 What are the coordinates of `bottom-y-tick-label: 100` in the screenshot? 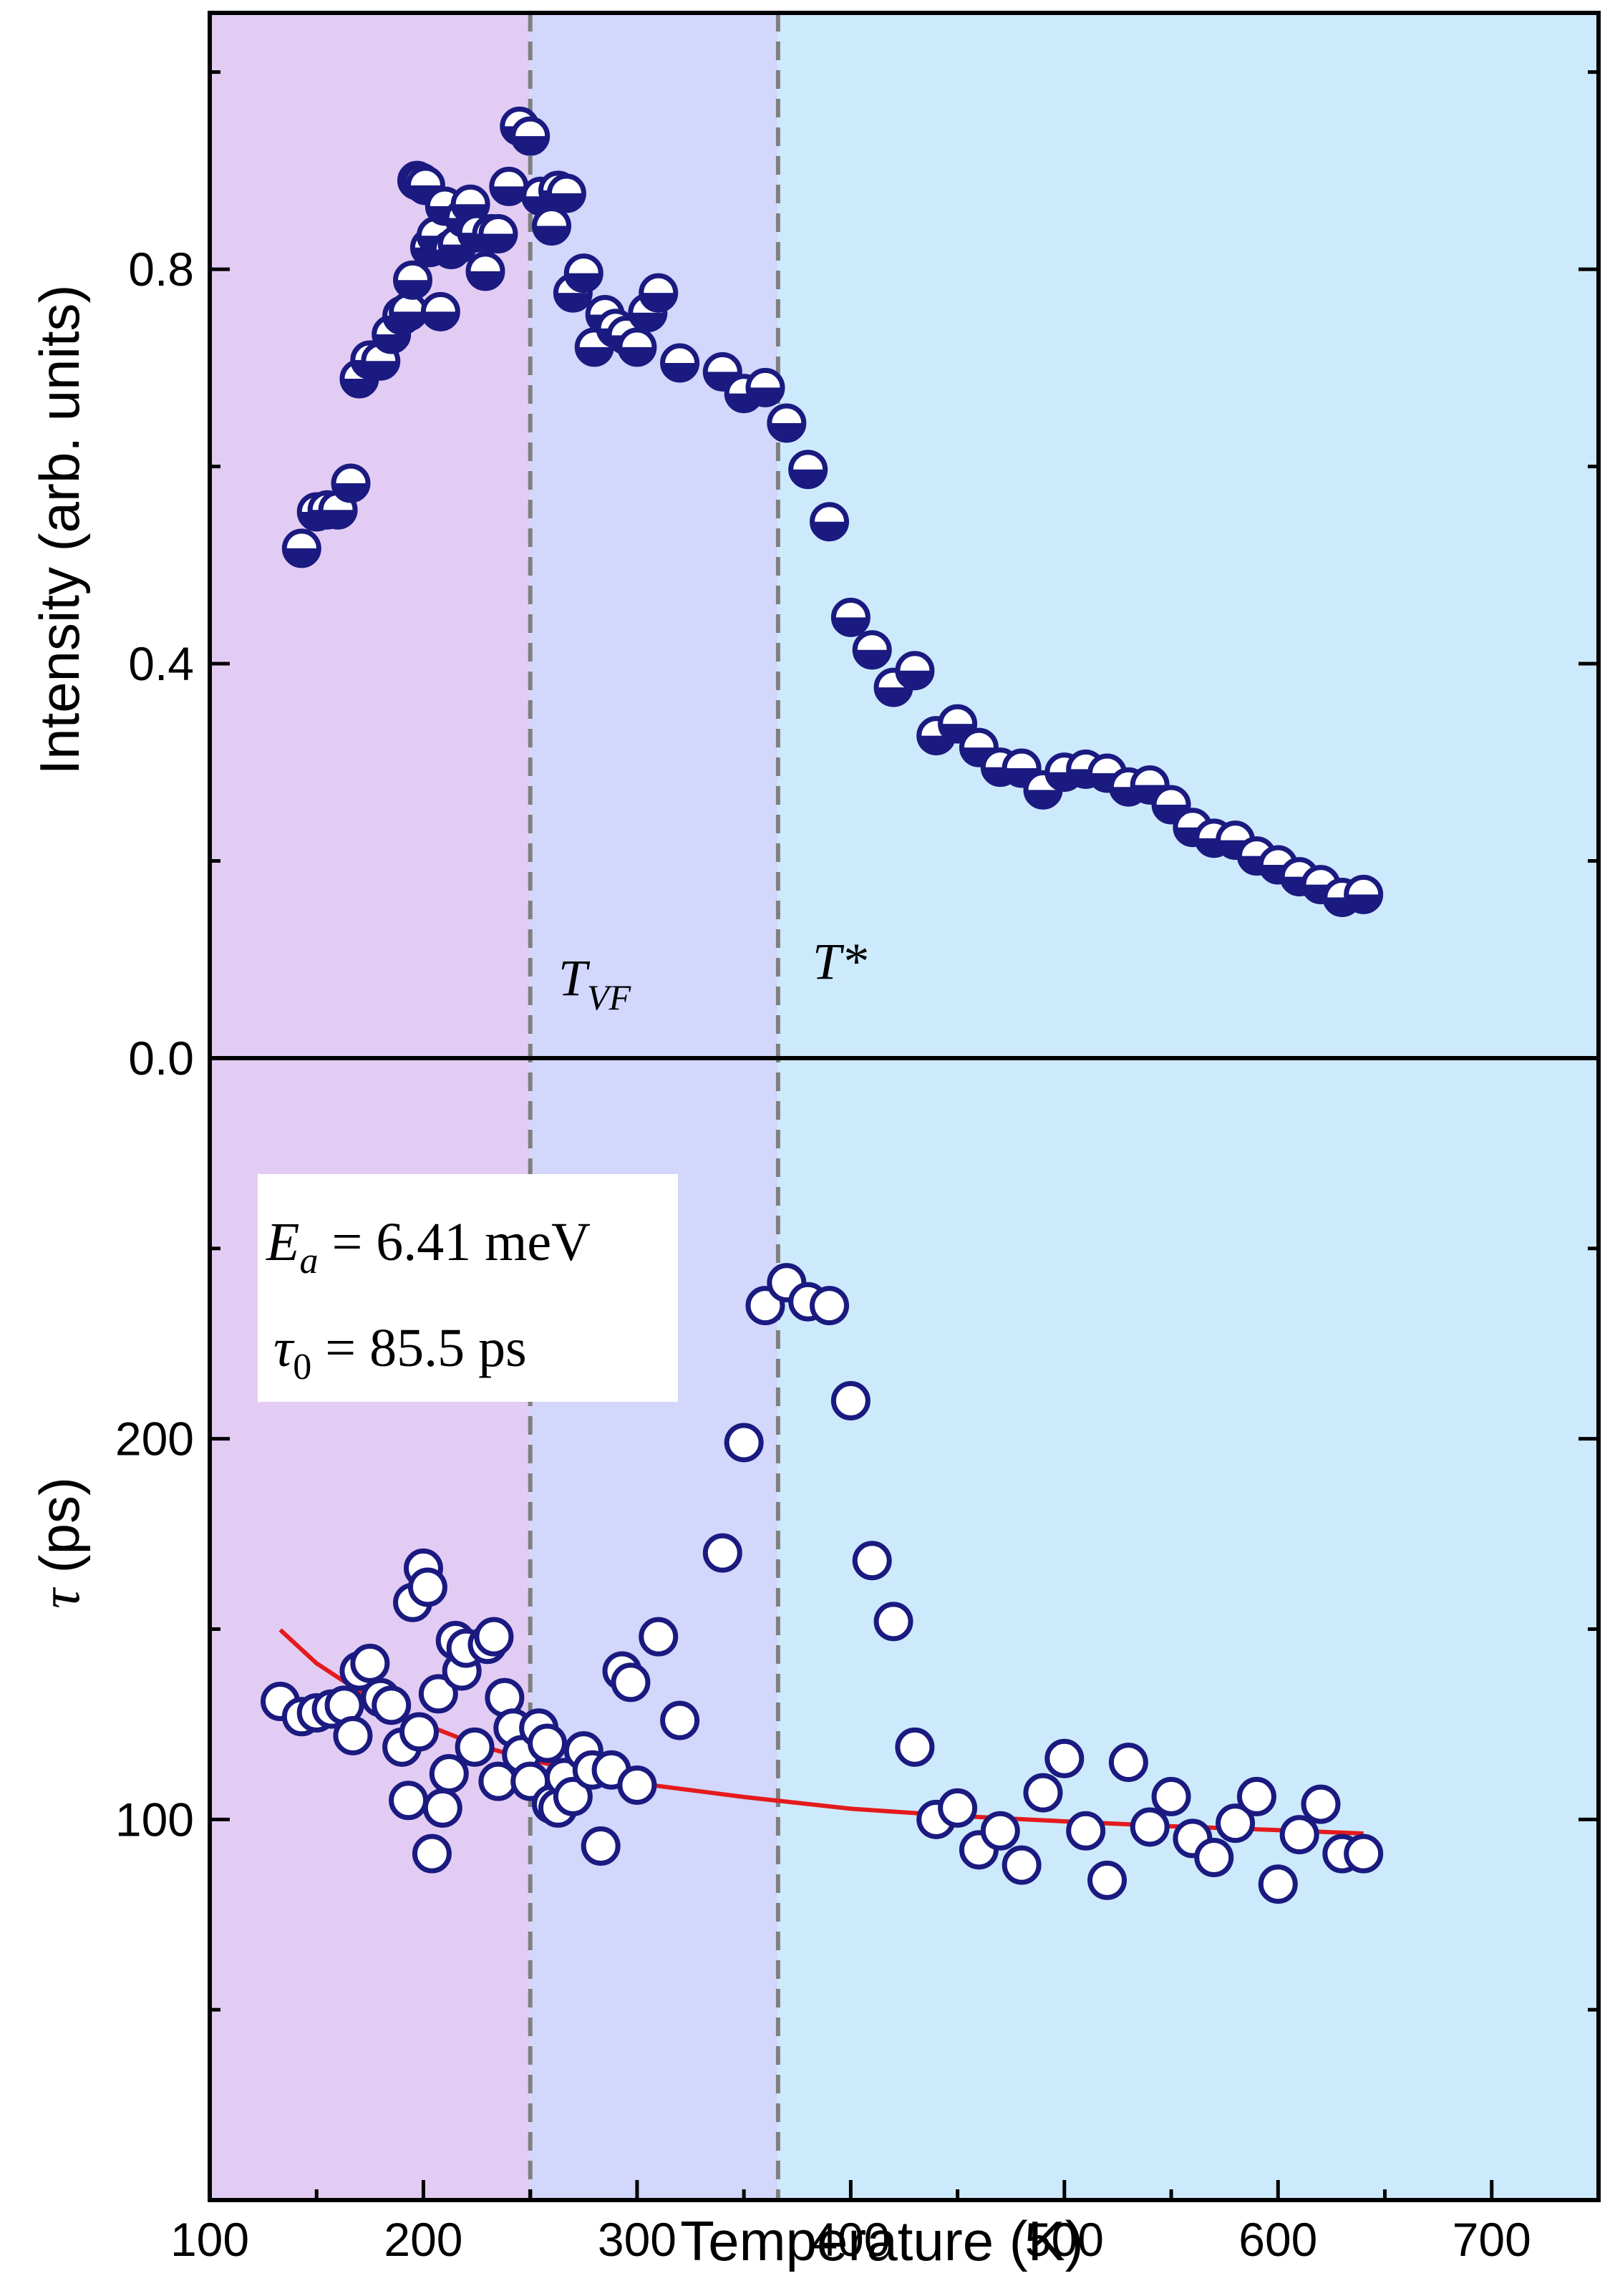 It's located at (154, 1819).